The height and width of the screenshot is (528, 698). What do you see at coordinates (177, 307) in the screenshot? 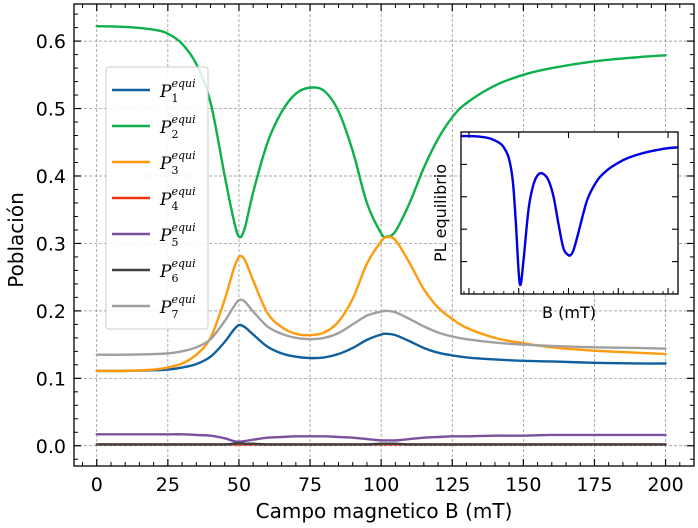
I see `legend-label: P7equi` at bounding box center [177, 307].